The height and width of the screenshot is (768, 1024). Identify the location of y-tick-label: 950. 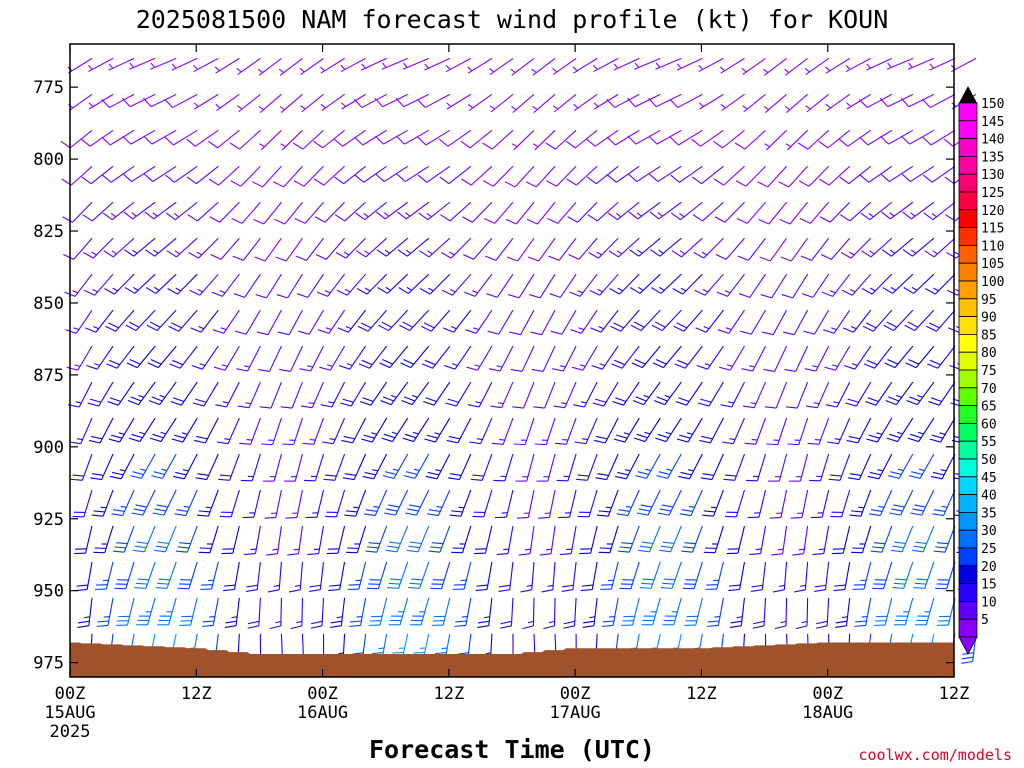
(48, 592).